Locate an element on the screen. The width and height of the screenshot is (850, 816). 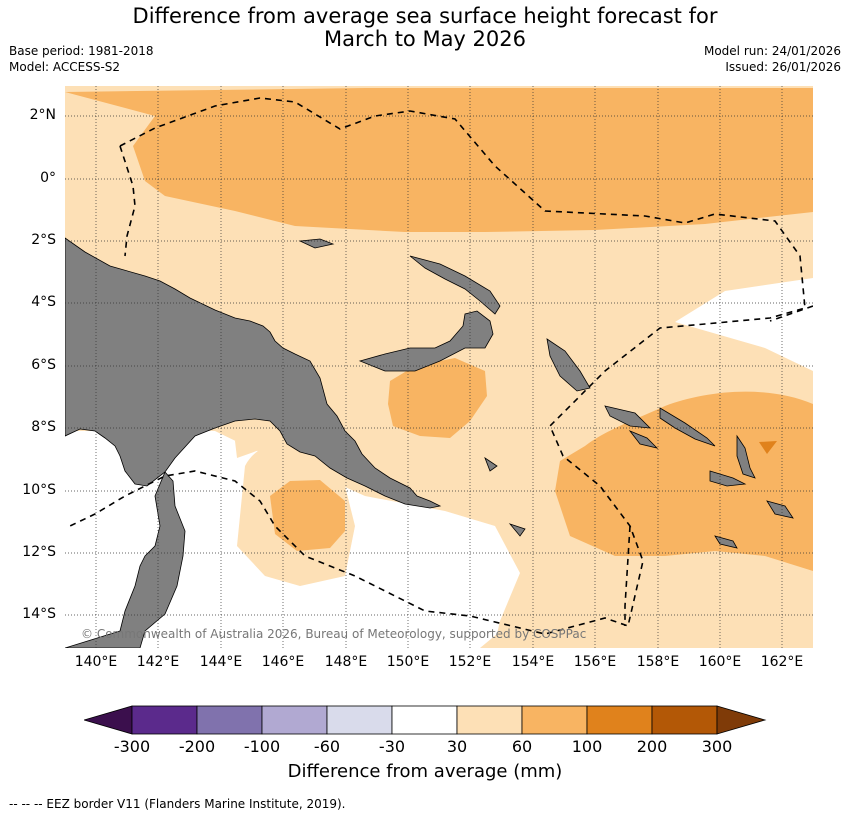
lon-label-154e: 154°E is located at coordinates (533, 662).